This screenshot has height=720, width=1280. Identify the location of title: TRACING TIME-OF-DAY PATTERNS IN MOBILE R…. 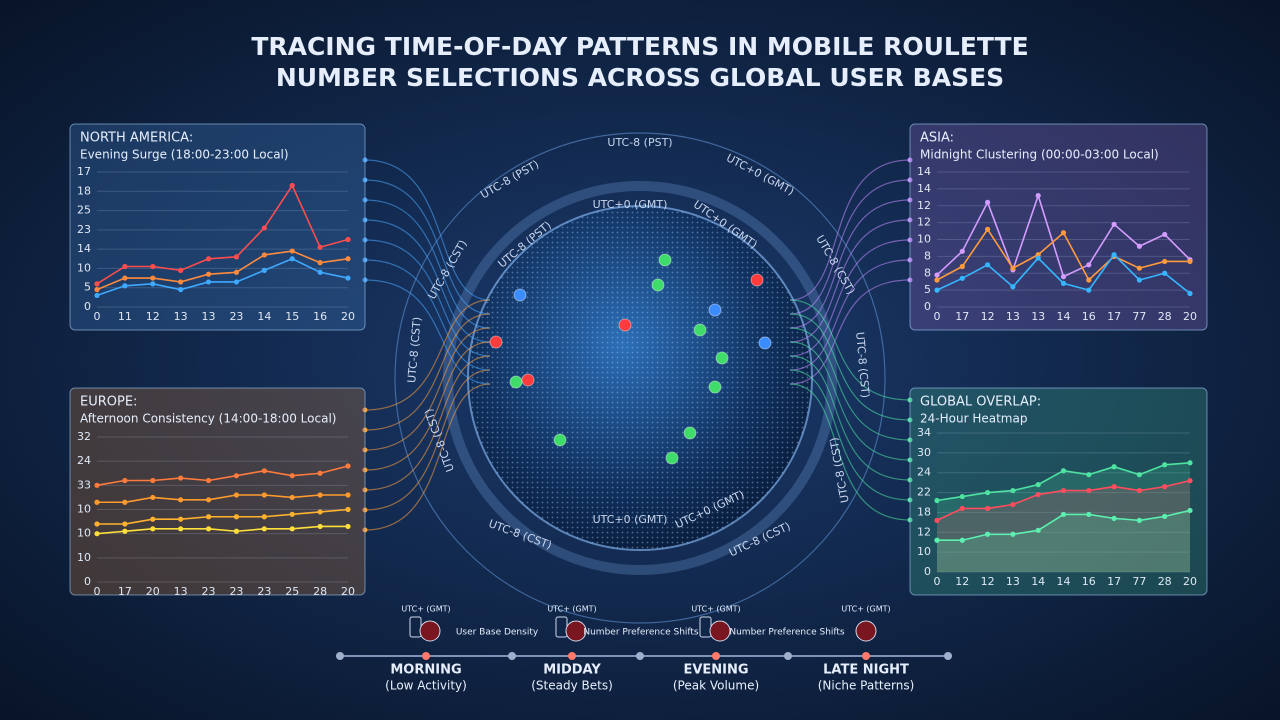
(639, 46).